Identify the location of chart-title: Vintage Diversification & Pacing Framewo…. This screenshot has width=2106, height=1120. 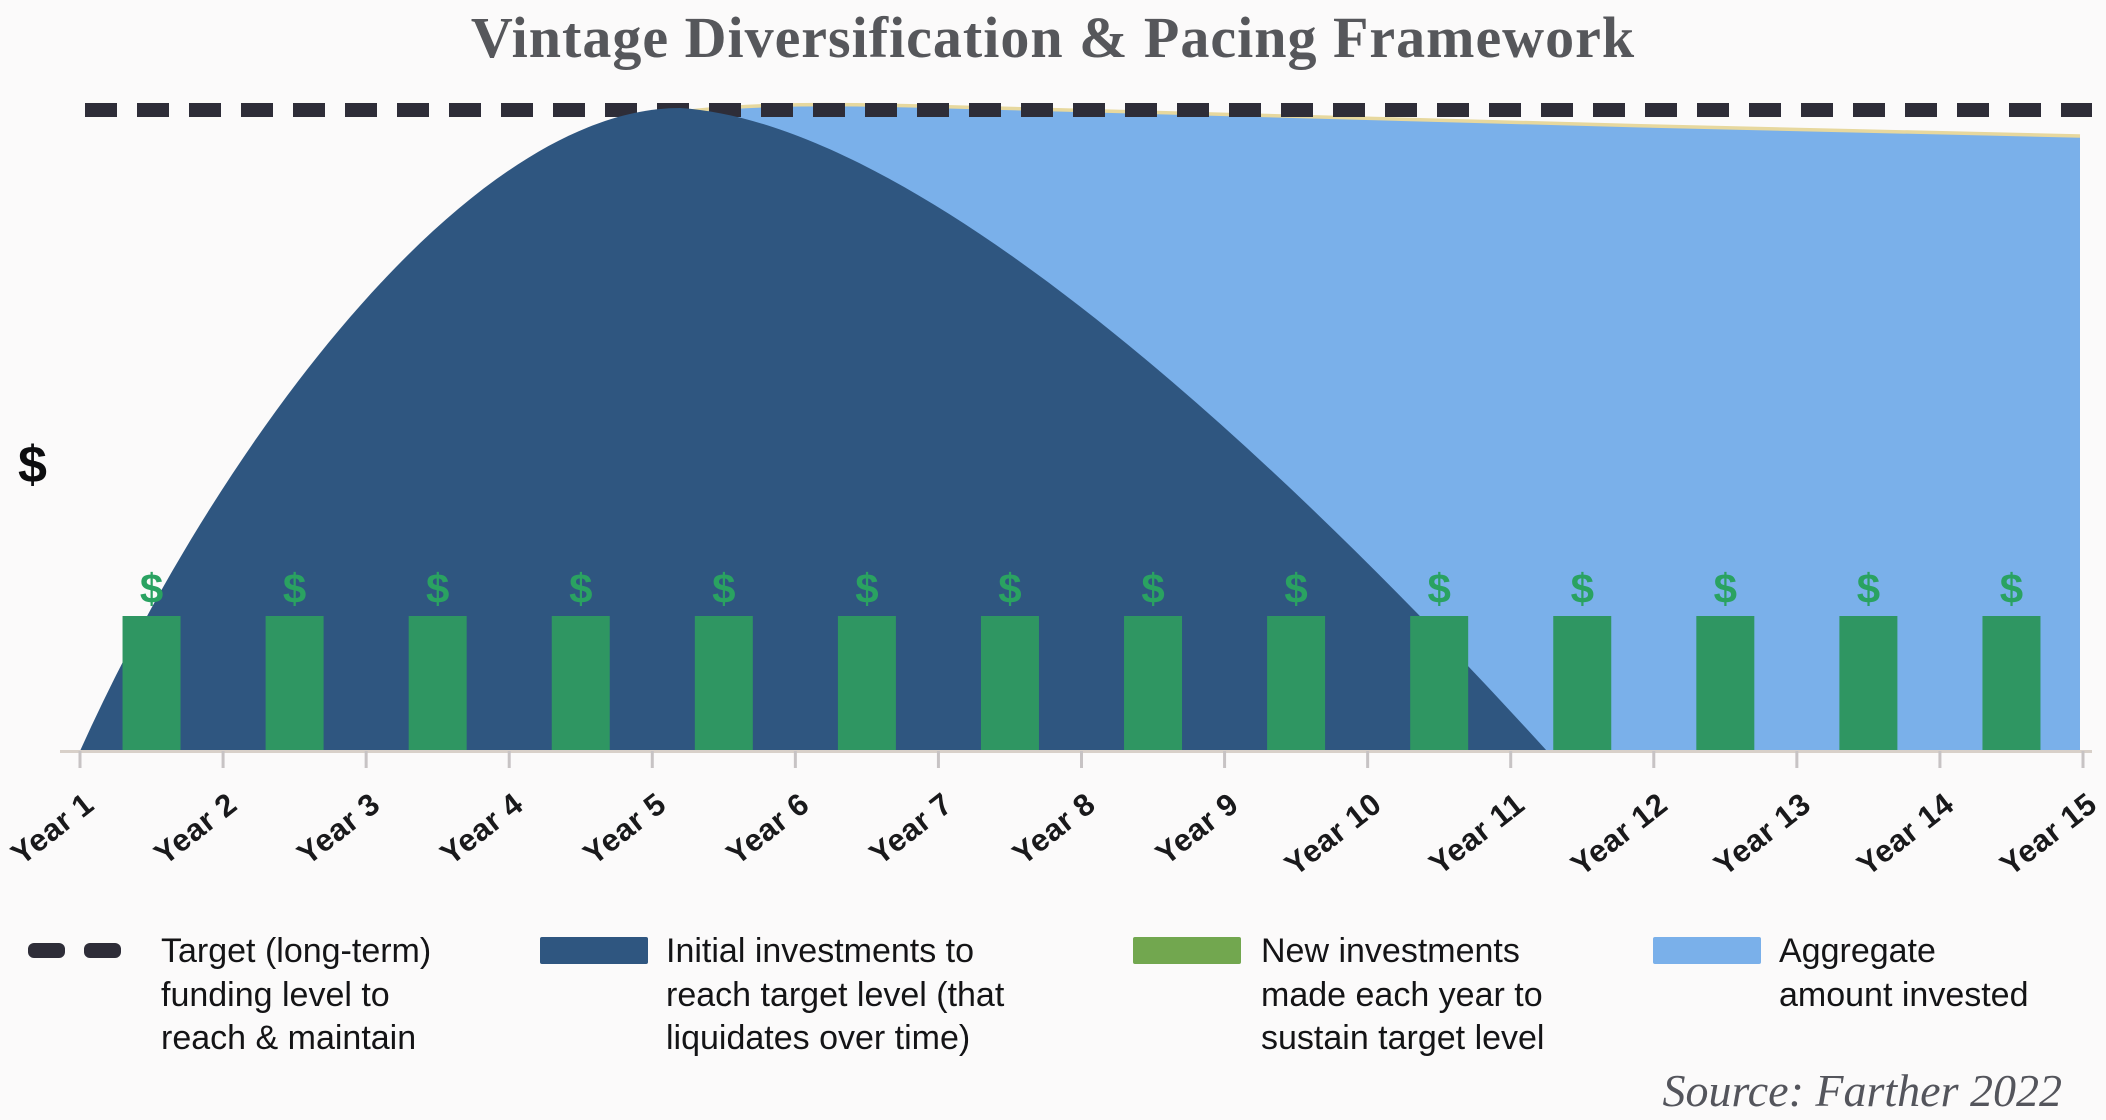
(1053, 37).